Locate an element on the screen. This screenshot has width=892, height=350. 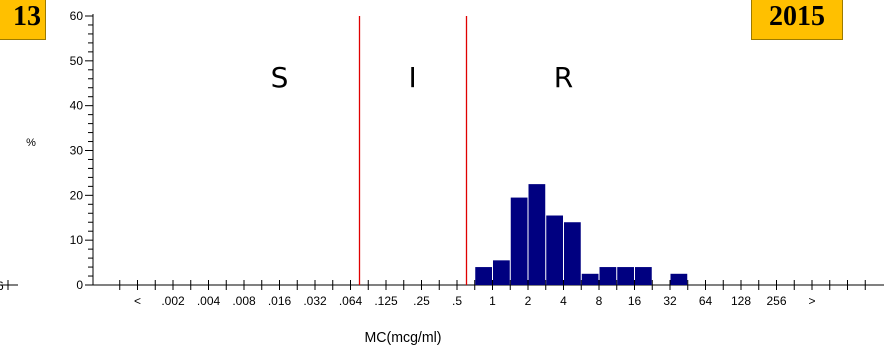
x-tick-label: .25 is located at coordinates (421, 301).